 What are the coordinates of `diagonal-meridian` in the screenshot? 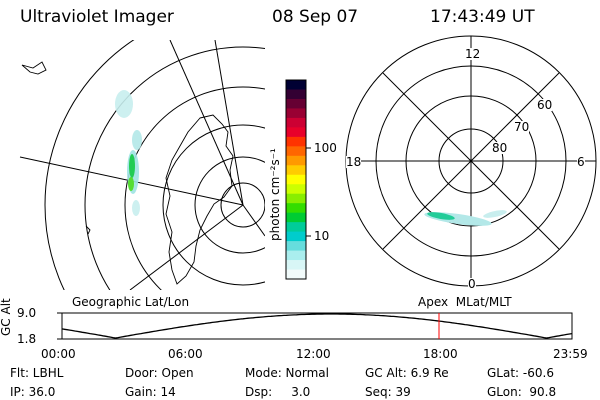 It's located at (471, 161).